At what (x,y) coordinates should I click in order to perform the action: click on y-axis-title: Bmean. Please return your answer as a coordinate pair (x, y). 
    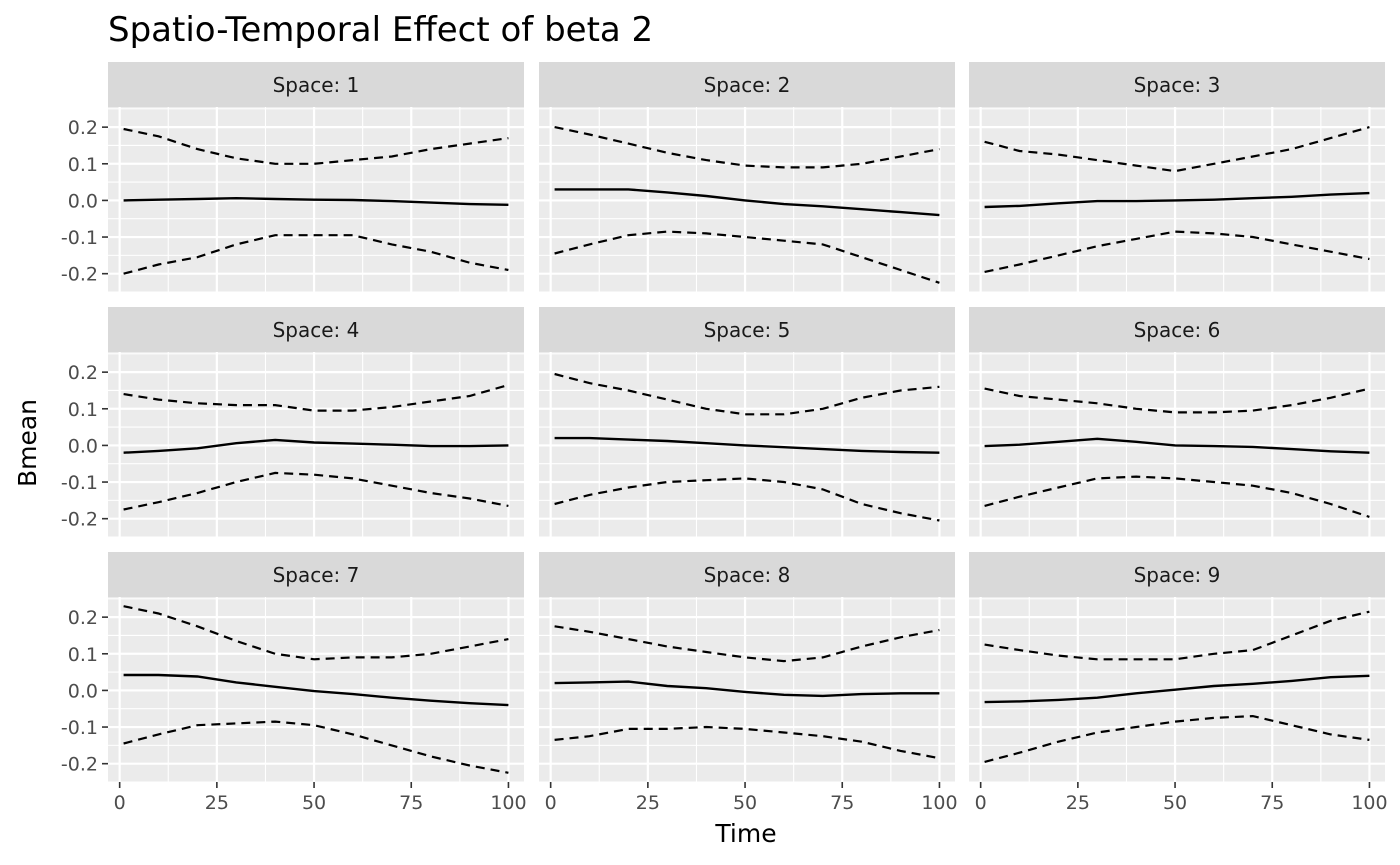
    Looking at the image, I should click on (27, 443).